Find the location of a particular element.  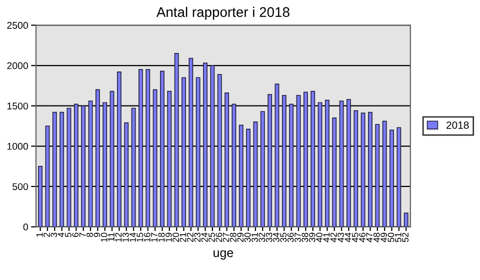

y-tick-label: 2500 is located at coordinates (17, 25).